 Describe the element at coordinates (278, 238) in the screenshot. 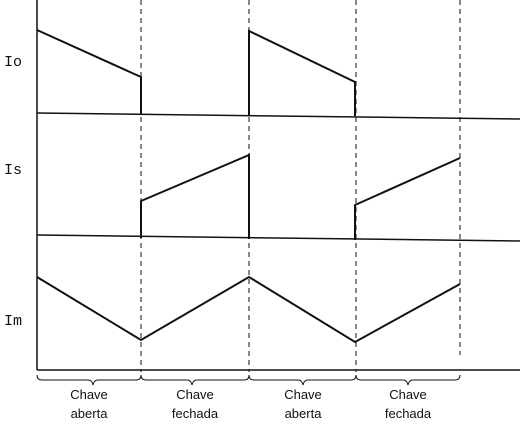

I see `is-baseline` at that location.